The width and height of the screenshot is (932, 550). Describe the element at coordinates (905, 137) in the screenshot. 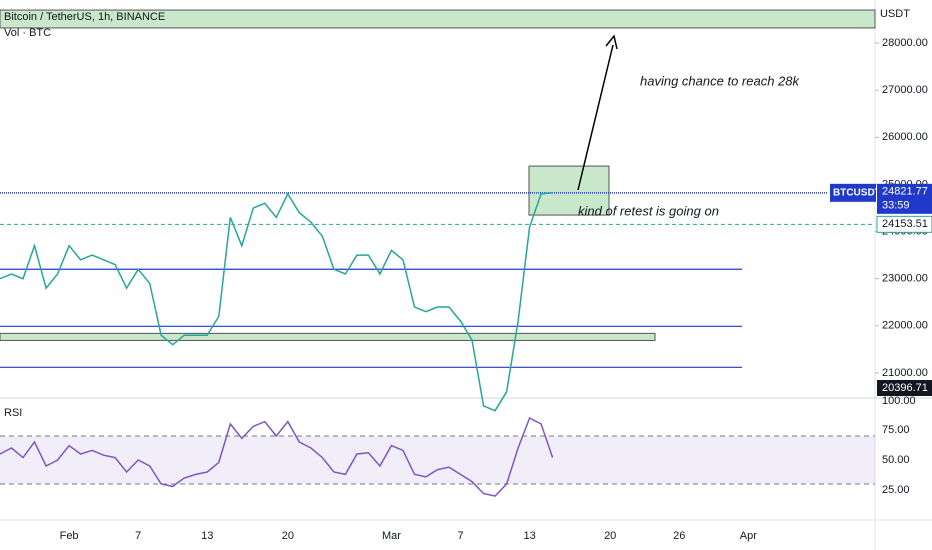

I see `y-tick-label: 26000.00` at that location.